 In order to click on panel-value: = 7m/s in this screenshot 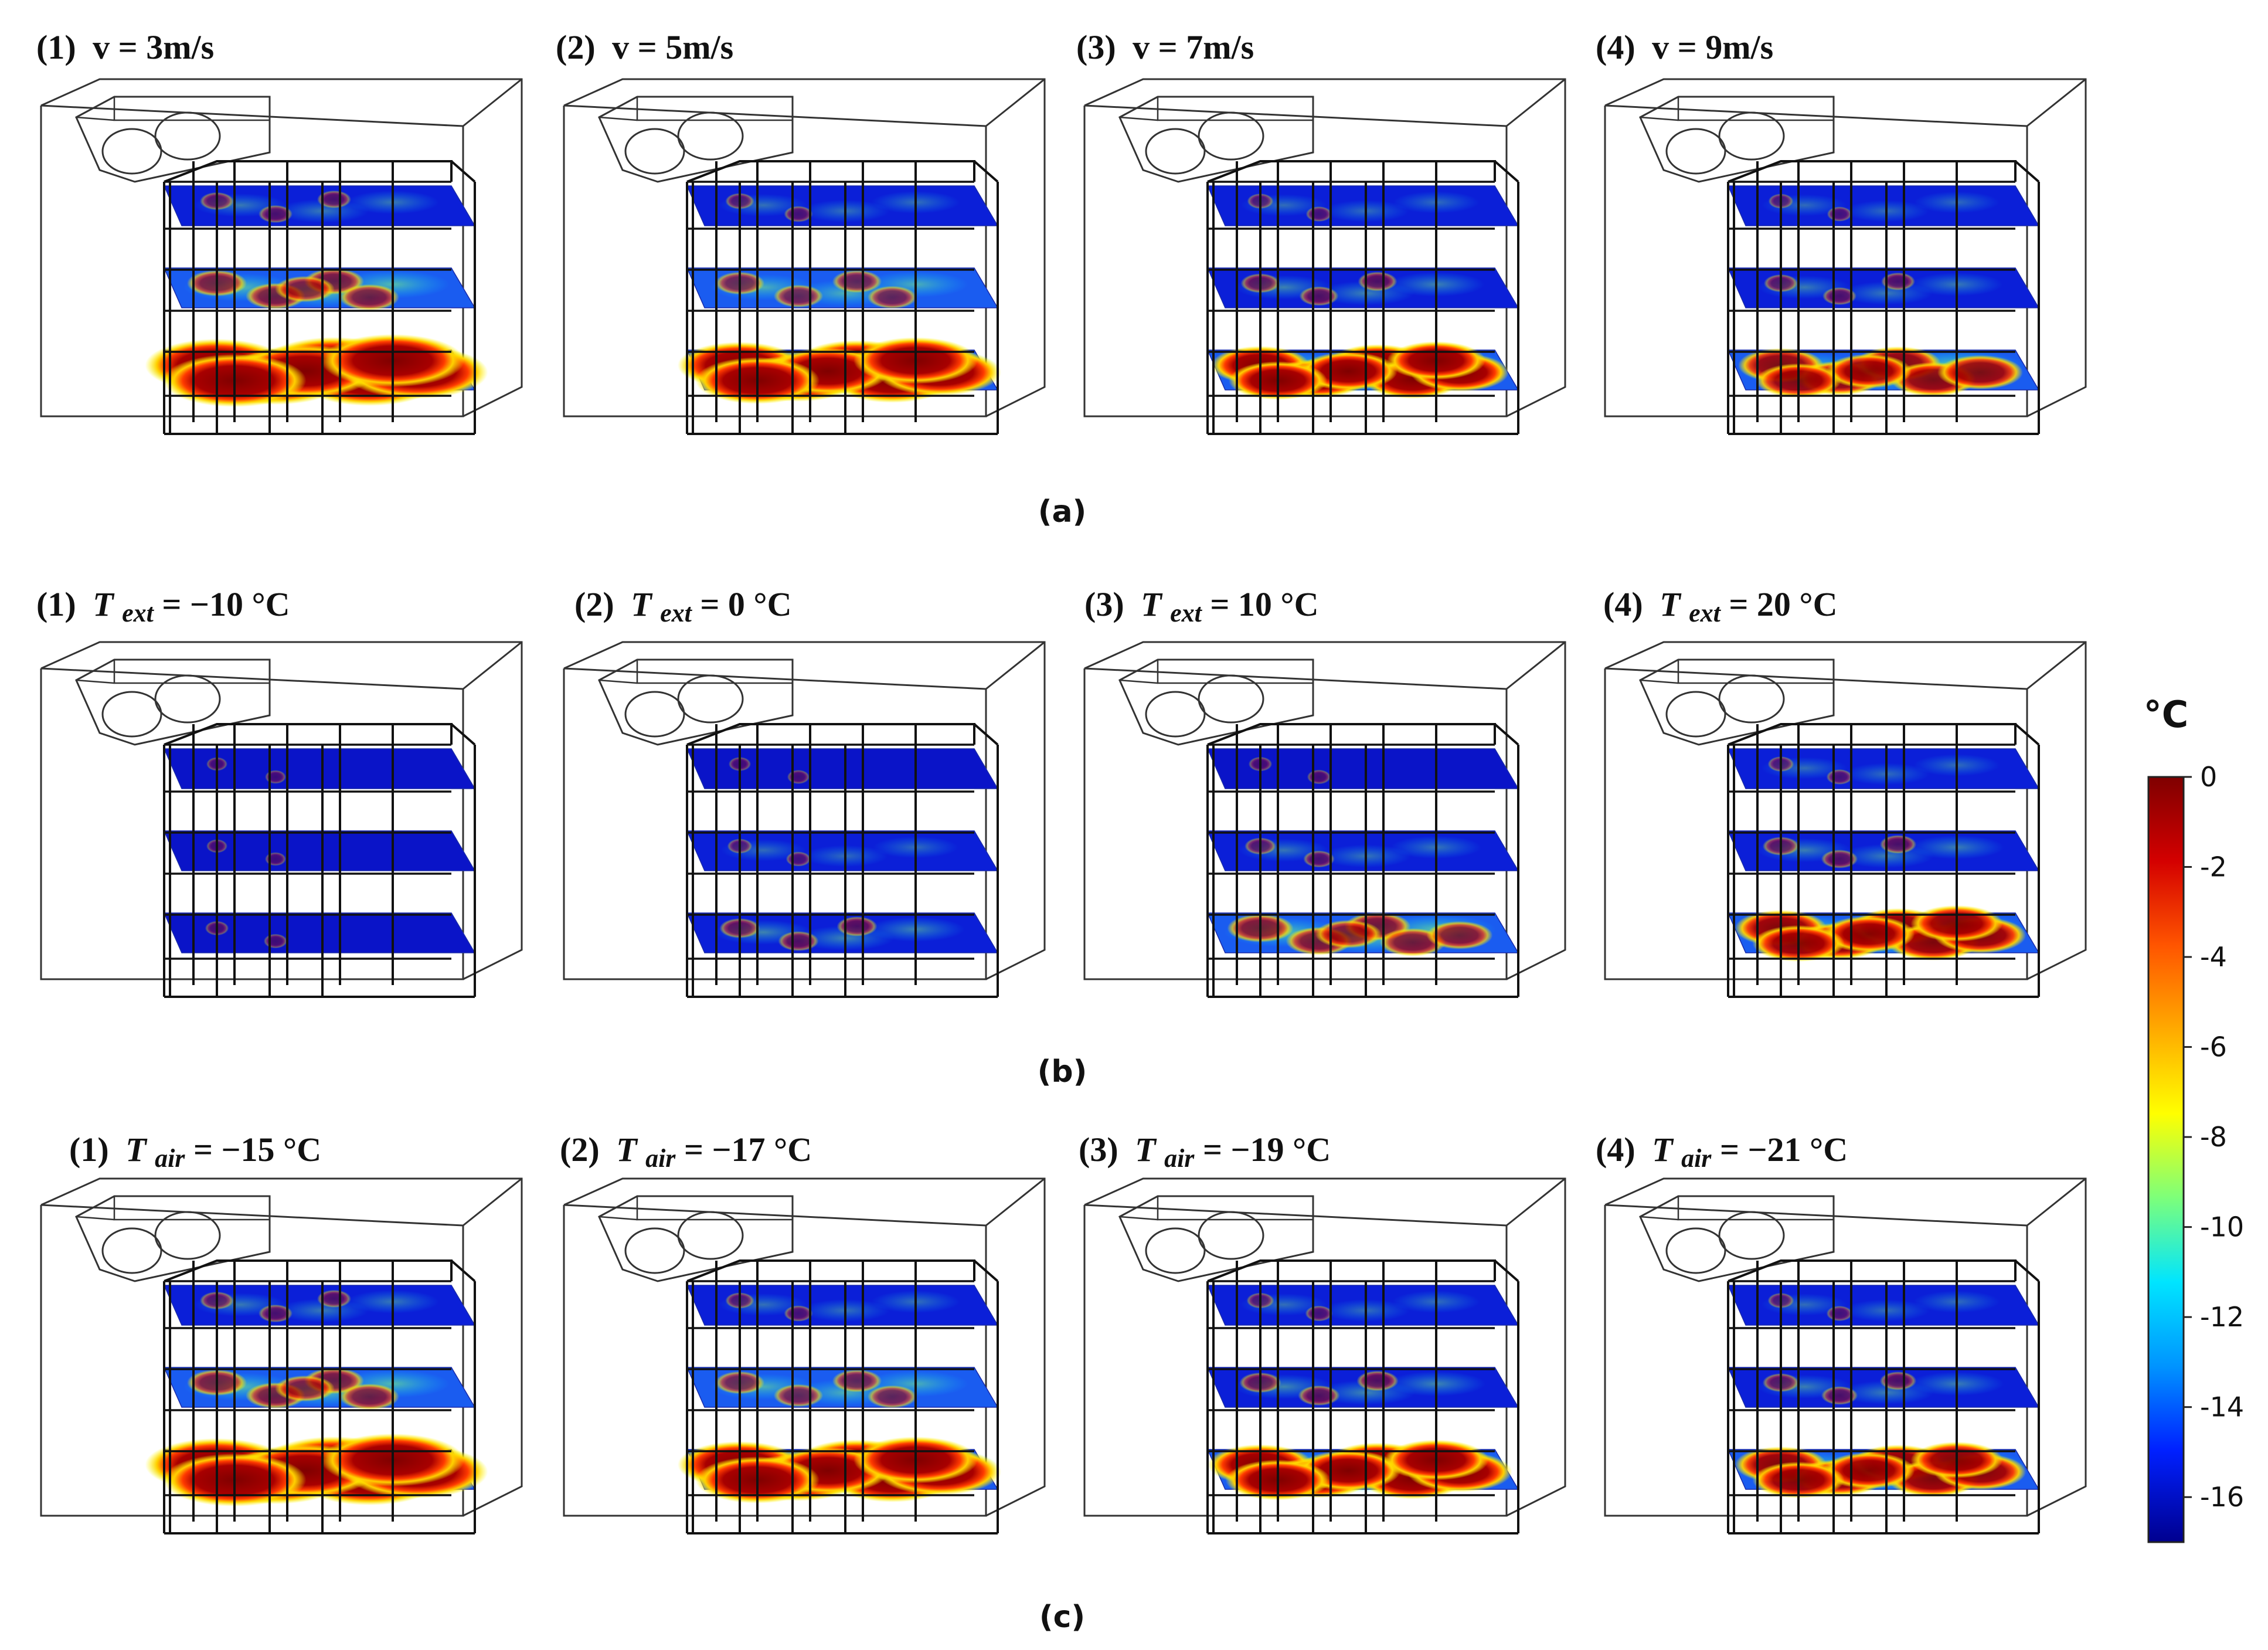, I will do `click(1206, 47)`.